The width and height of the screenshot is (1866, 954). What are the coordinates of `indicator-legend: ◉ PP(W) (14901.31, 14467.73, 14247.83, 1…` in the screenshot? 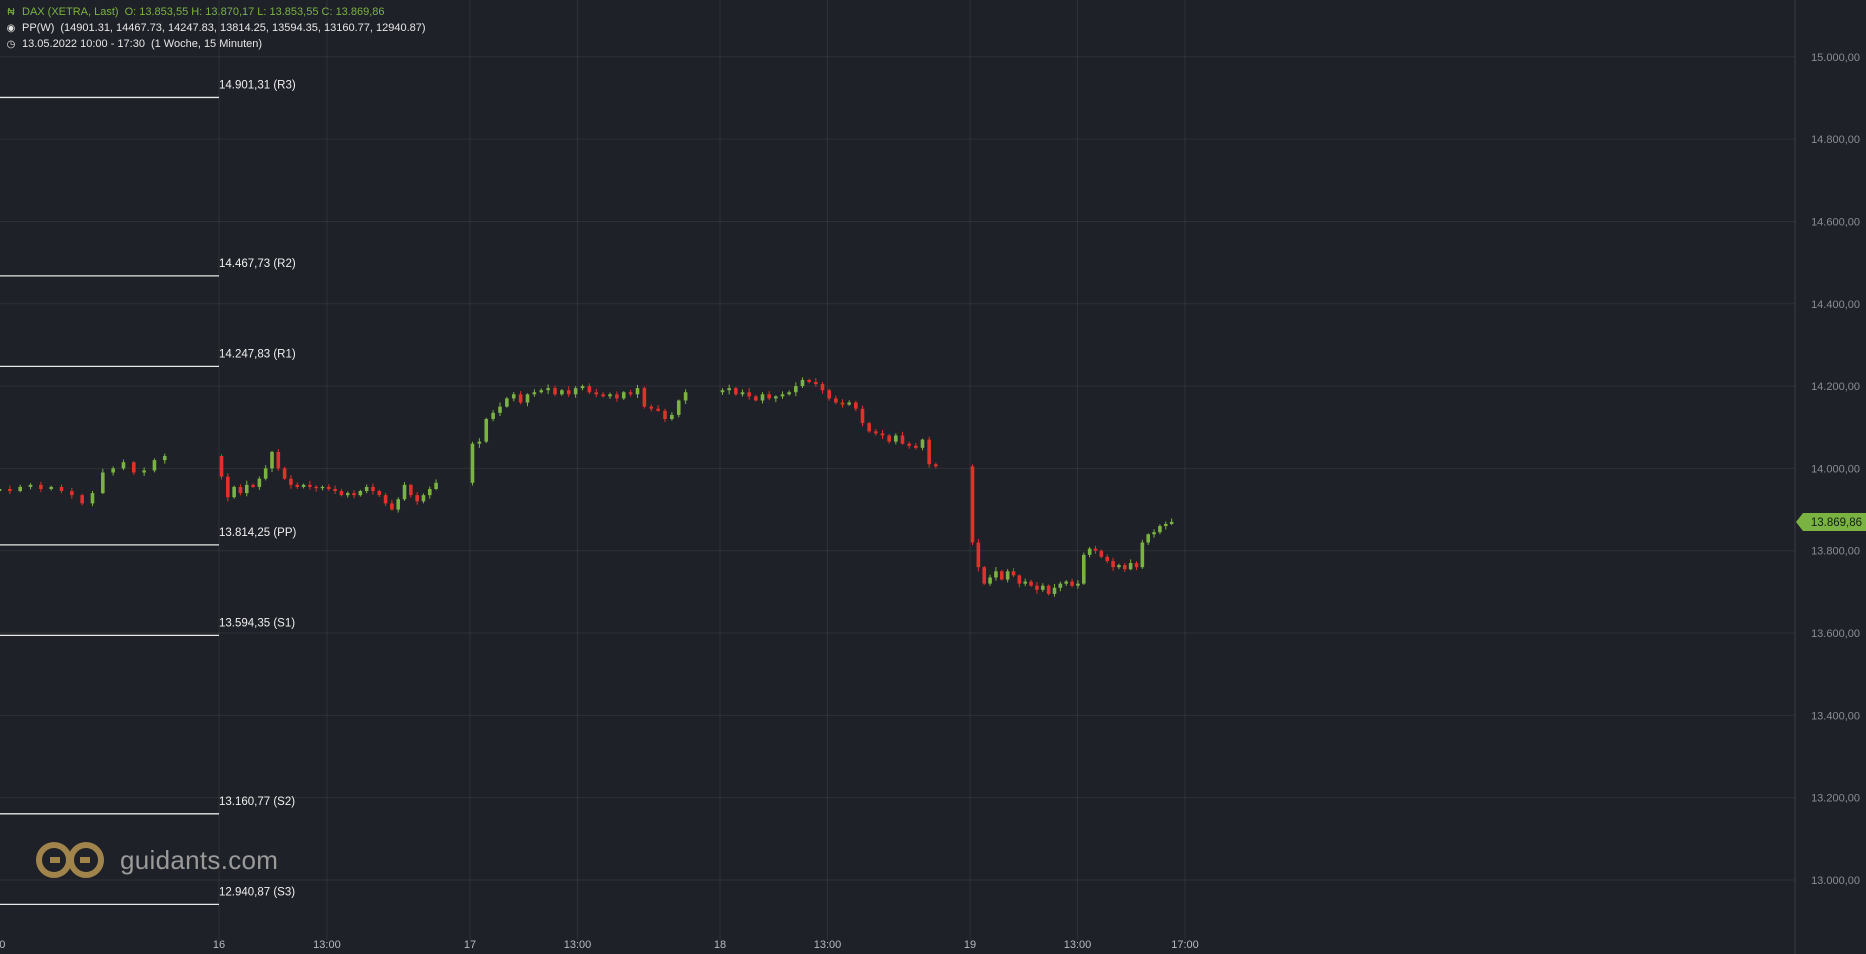 It's located at (216, 28).